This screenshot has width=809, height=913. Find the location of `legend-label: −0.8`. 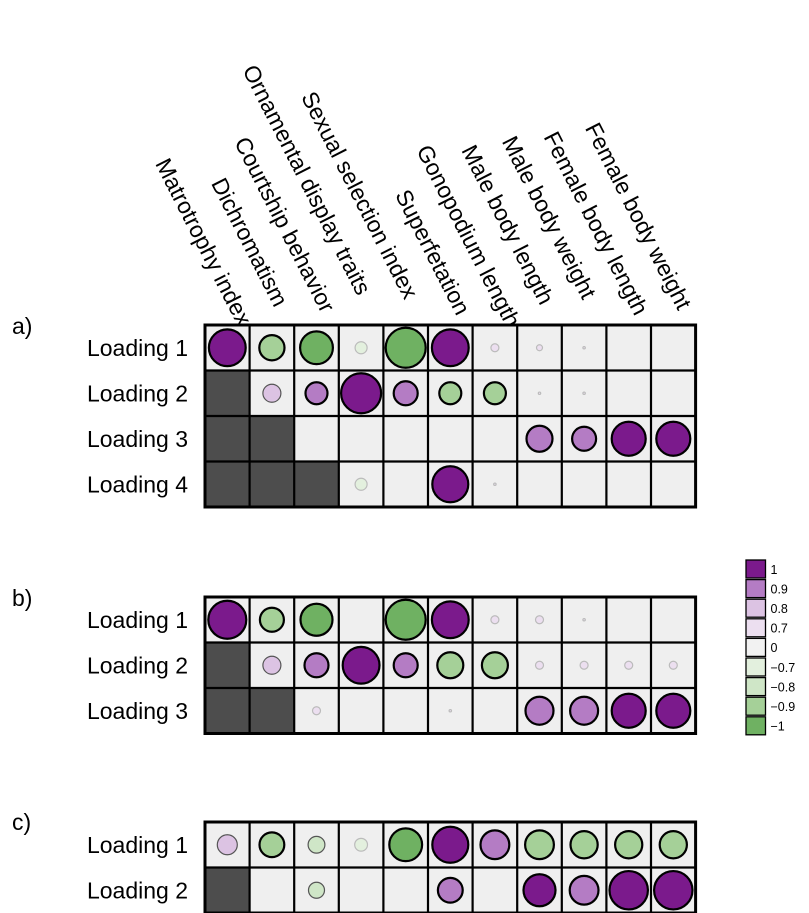

legend-label: −0.8 is located at coordinates (783, 687).